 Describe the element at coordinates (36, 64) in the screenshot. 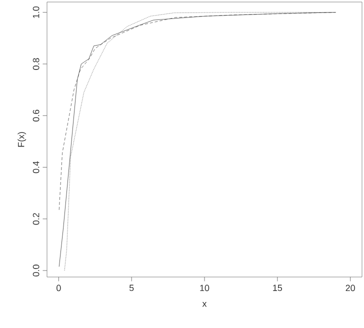

I see `y-tick-label: 0.8` at that location.